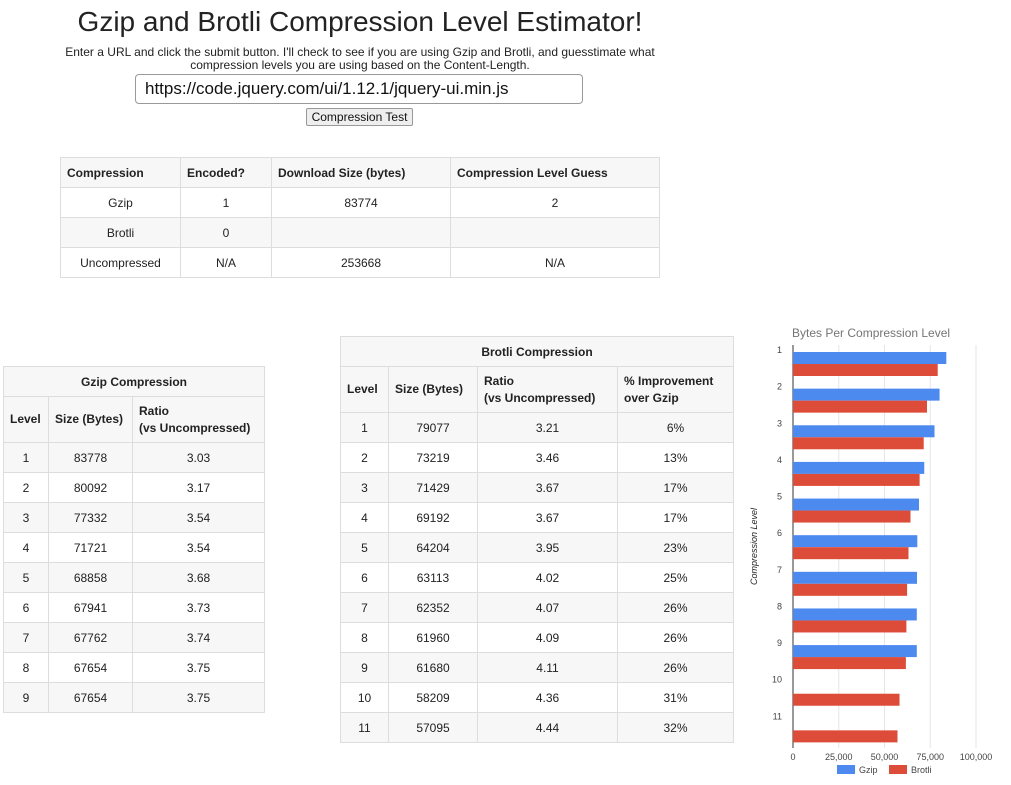  Describe the element at coordinates (433, 577) in the screenshot. I see `table-cell: 63113` at that location.